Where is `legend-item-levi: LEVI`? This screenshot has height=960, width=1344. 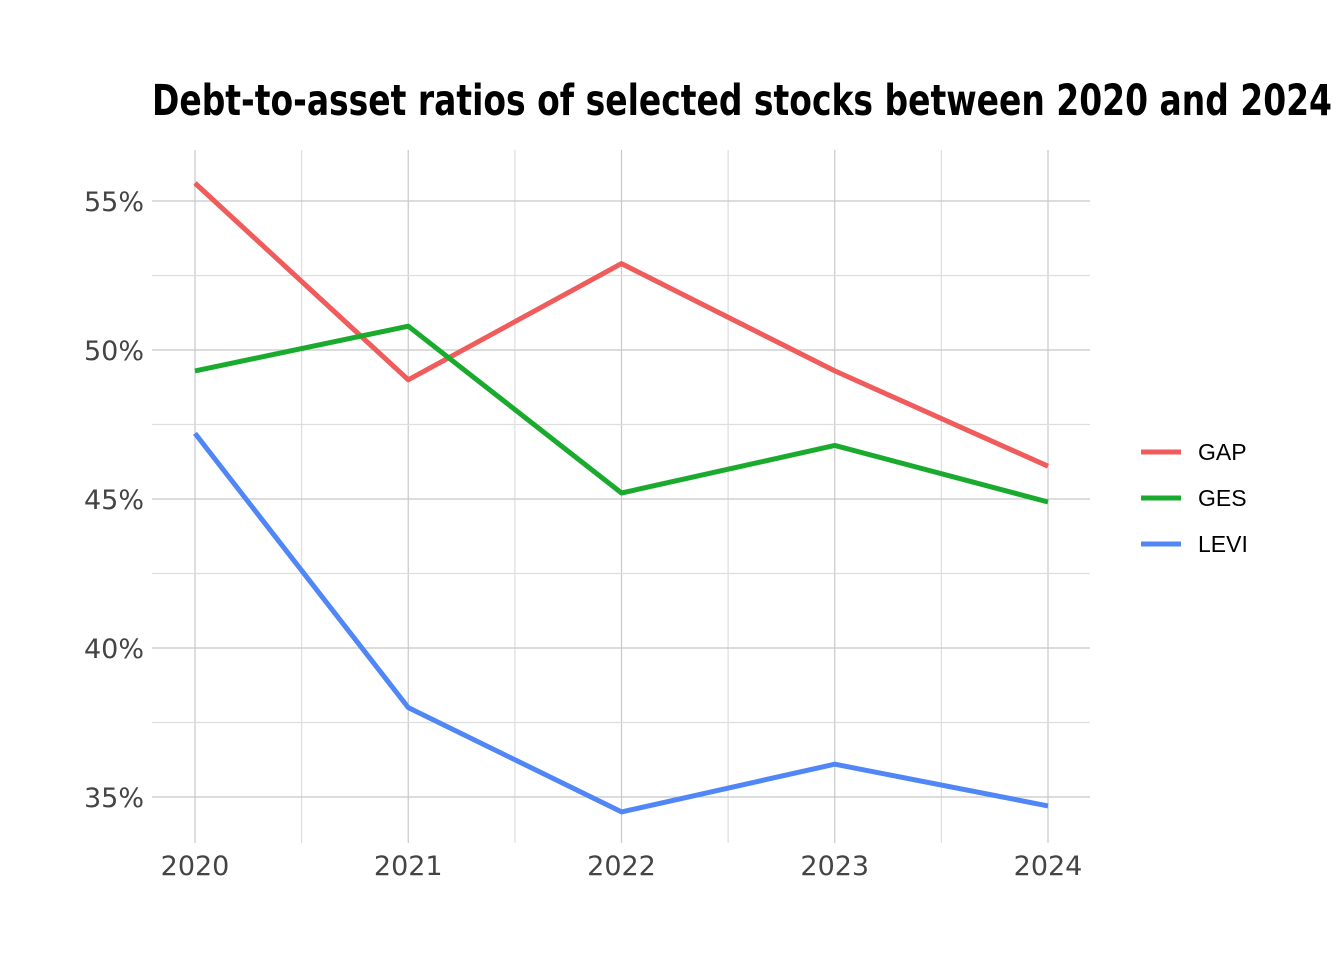 legend-item-levi: LEVI is located at coordinates (1194, 544).